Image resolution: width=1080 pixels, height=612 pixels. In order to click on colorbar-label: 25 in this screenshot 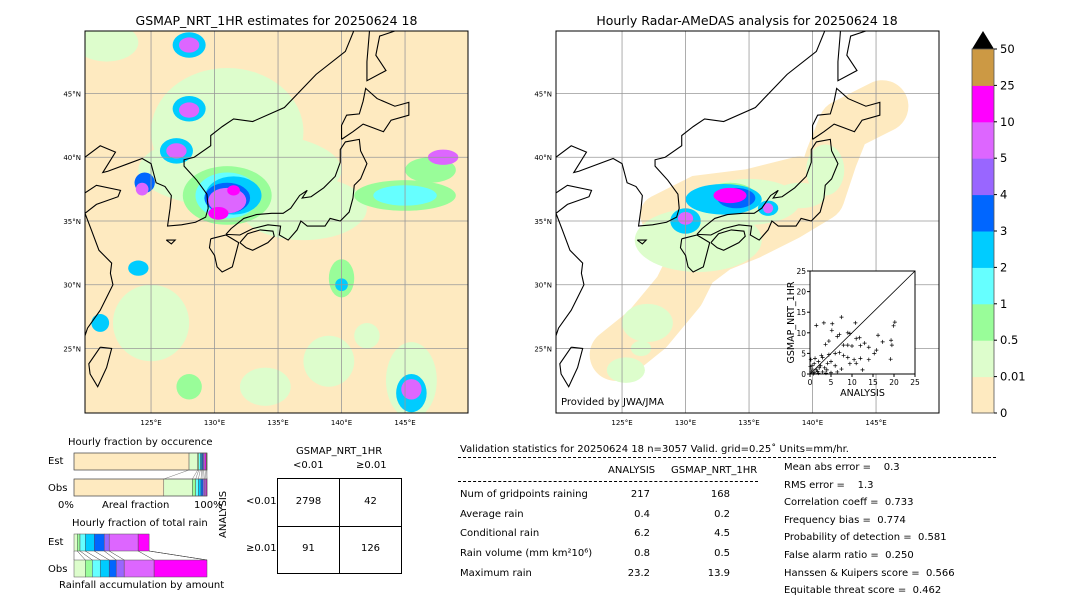, I will do `click(1007, 85)`.